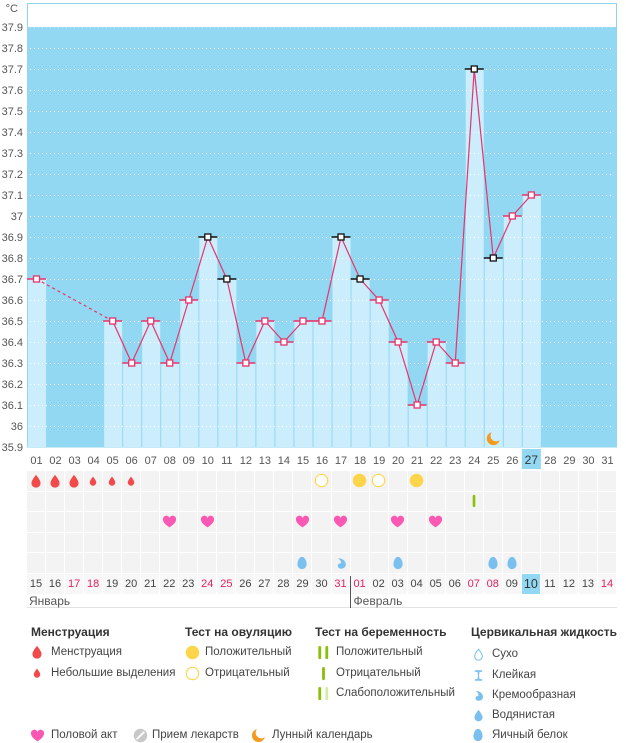  I want to click on calendar-date: 06, so click(454, 584).